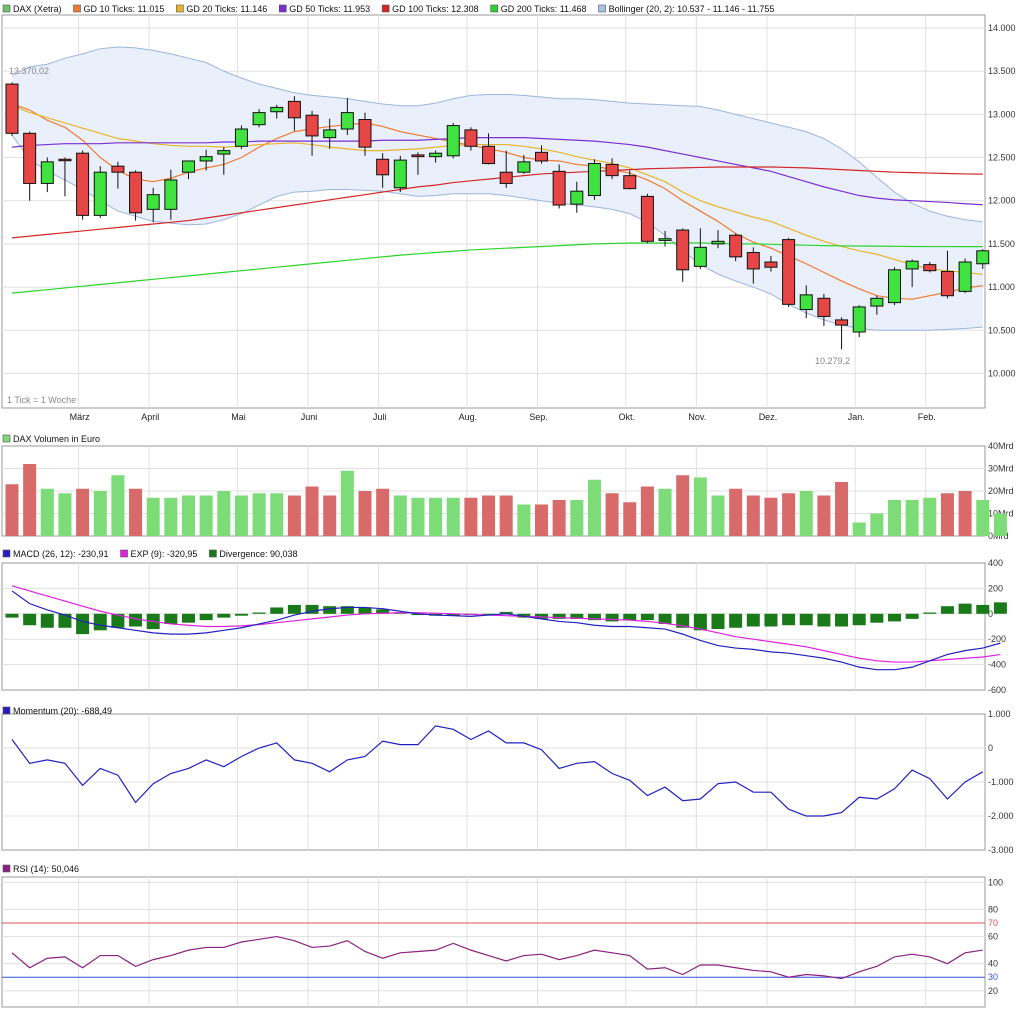 This screenshot has width=1025, height=1018. What do you see at coordinates (995, 882) in the screenshot?
I see `y-tick-label: 100` at bounding box center [995, 882].